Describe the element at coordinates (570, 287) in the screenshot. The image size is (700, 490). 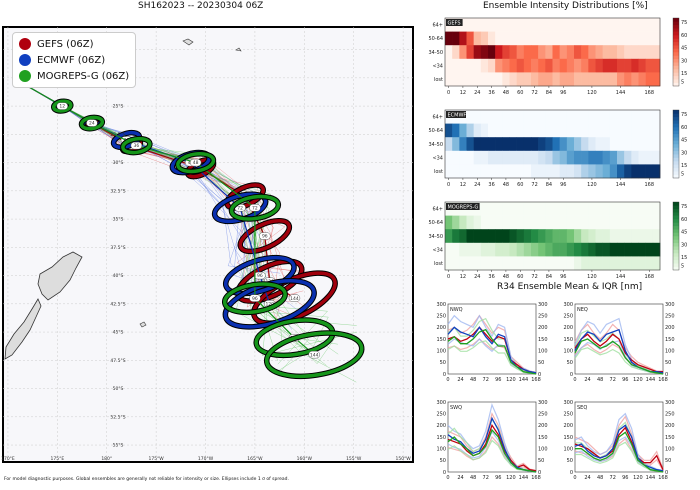
I see `r34-title: R34 Ensemble Mean & IQR [nm]` at that location.